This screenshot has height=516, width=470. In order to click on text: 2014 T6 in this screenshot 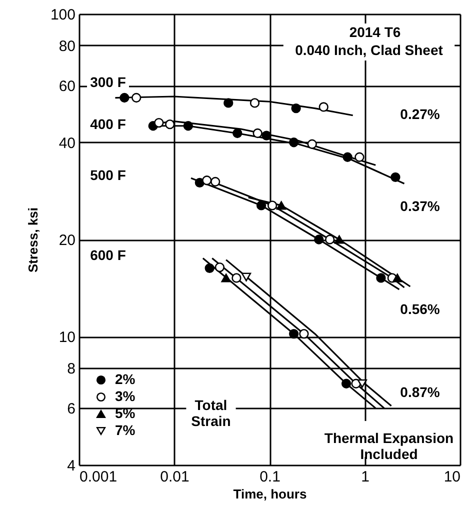, I will do `click(375, 32)`.